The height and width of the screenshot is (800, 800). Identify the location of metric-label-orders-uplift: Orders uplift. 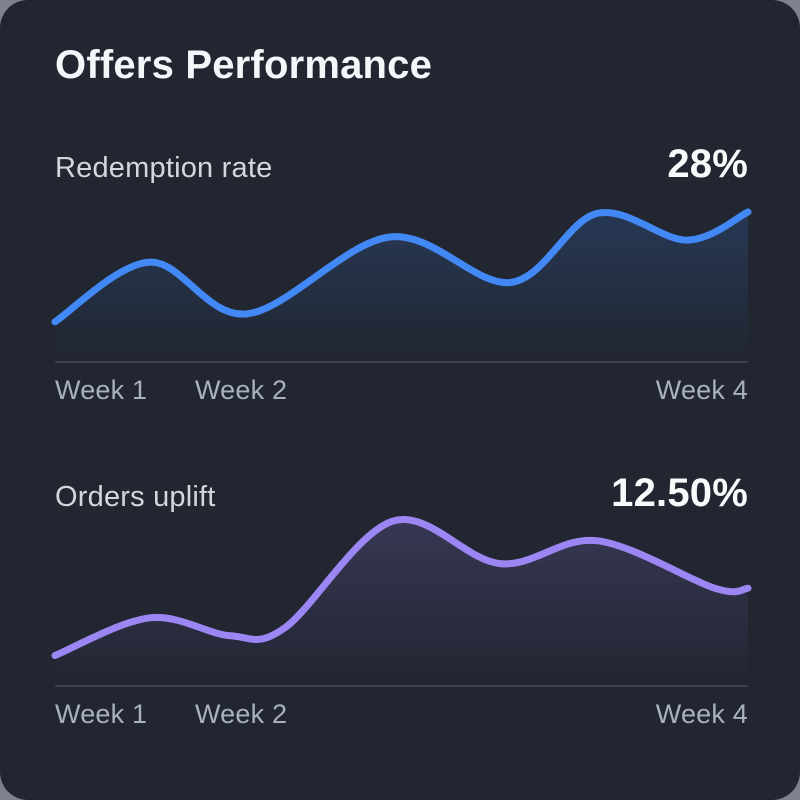
(135, 497).